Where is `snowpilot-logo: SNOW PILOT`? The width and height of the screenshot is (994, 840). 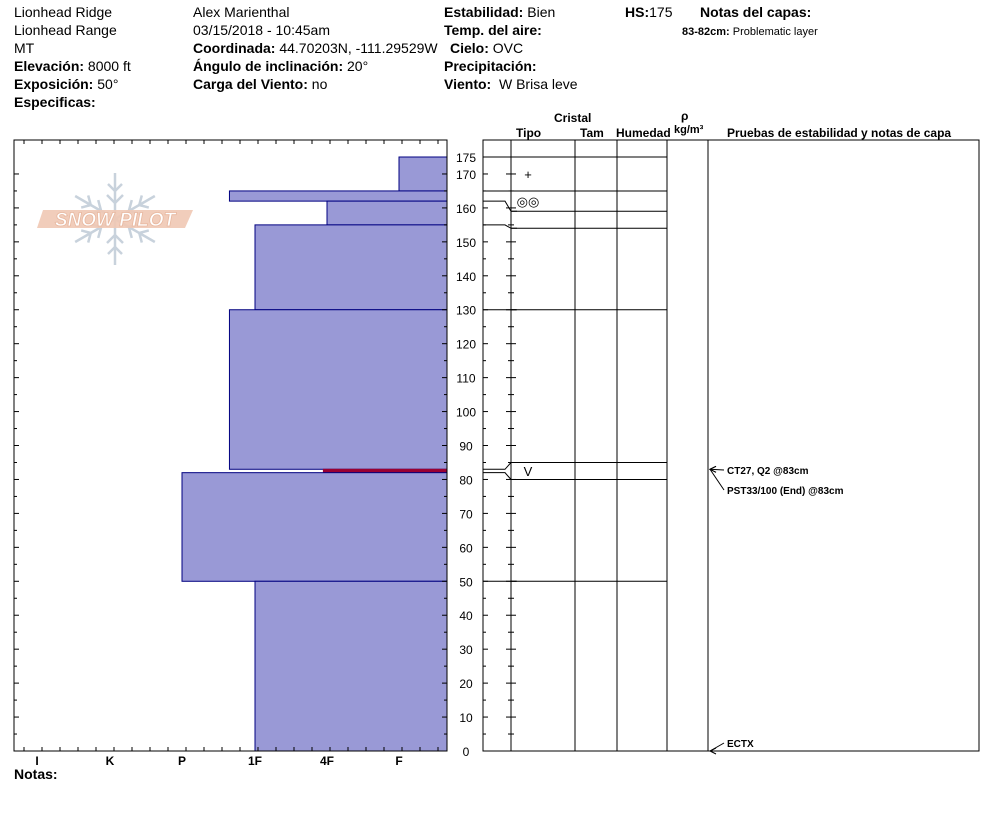 snowpilot-logo: SNOW PILOT is located at coordinates (115, 219).